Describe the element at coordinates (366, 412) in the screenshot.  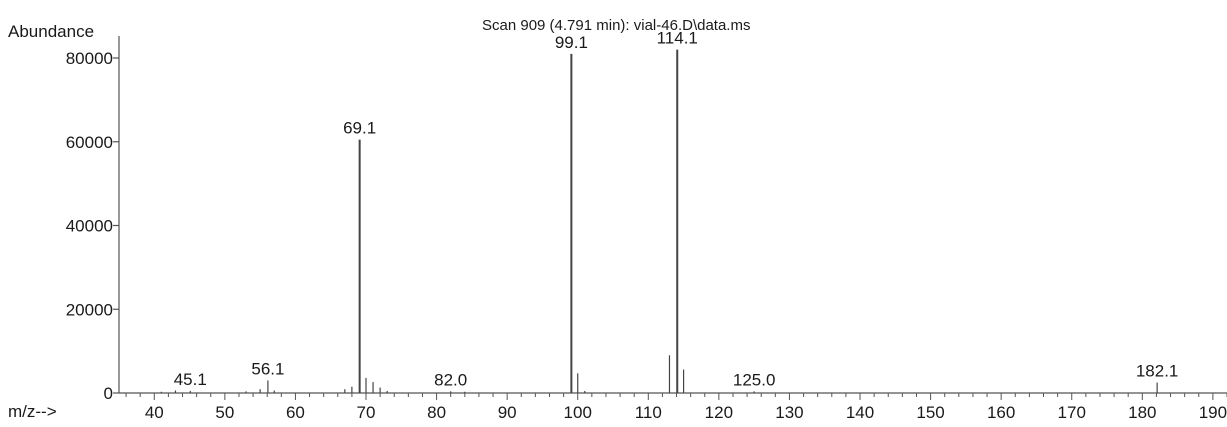
I see `x-tick-label: 70` at that location.